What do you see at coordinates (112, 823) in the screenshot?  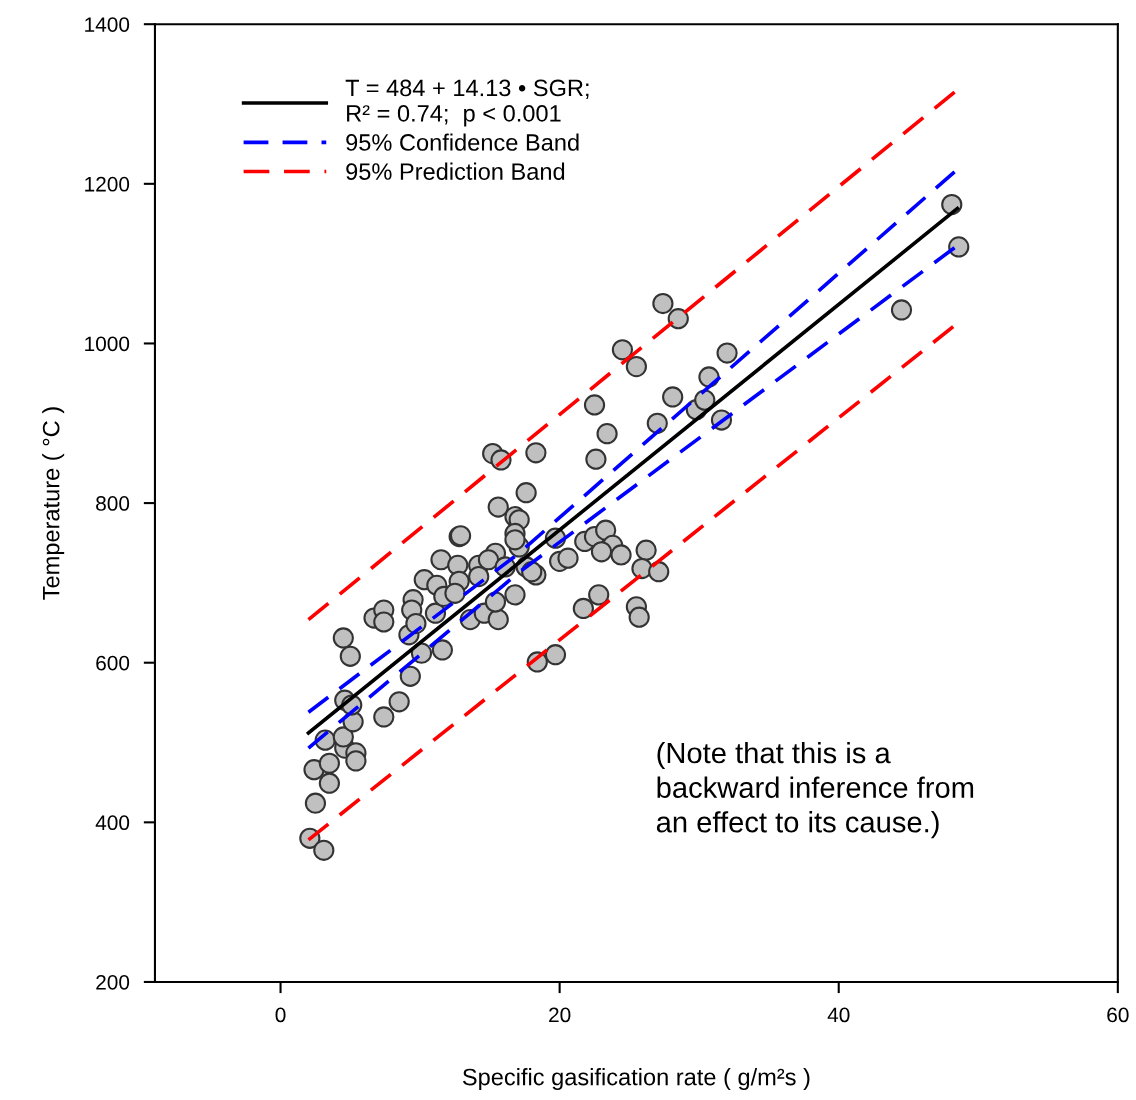 I see `y-tick-label: 400` at bounding box center [112, 823].